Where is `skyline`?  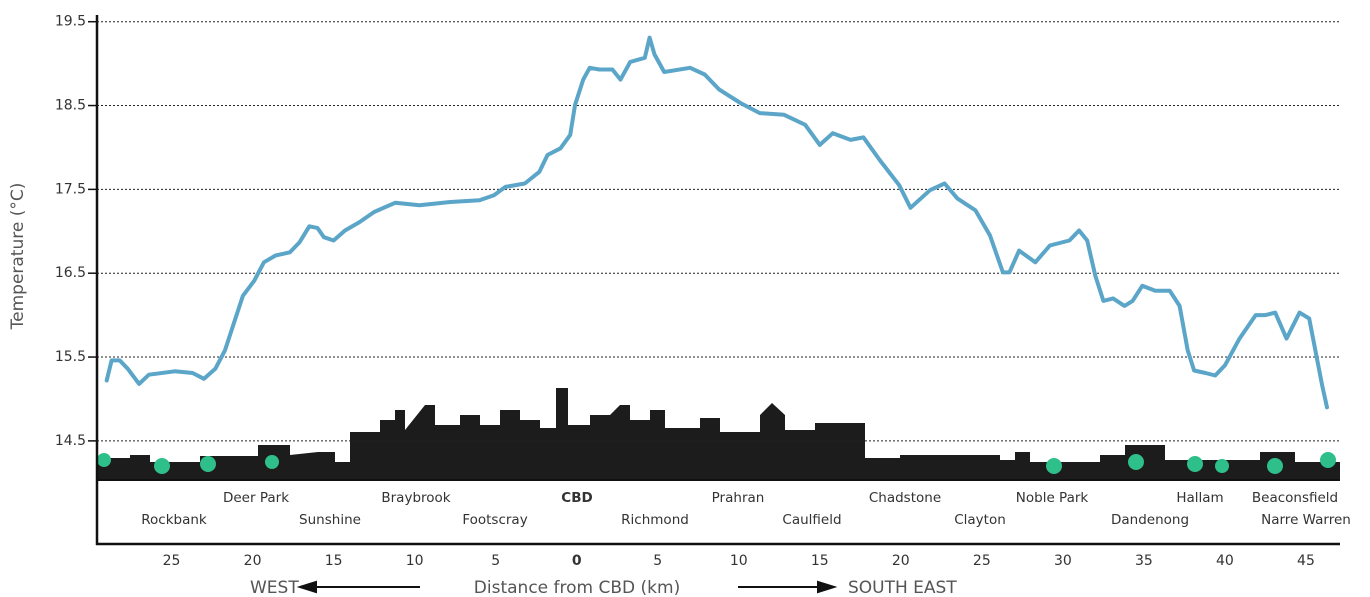 skyline is located at coordinates (718, 434).